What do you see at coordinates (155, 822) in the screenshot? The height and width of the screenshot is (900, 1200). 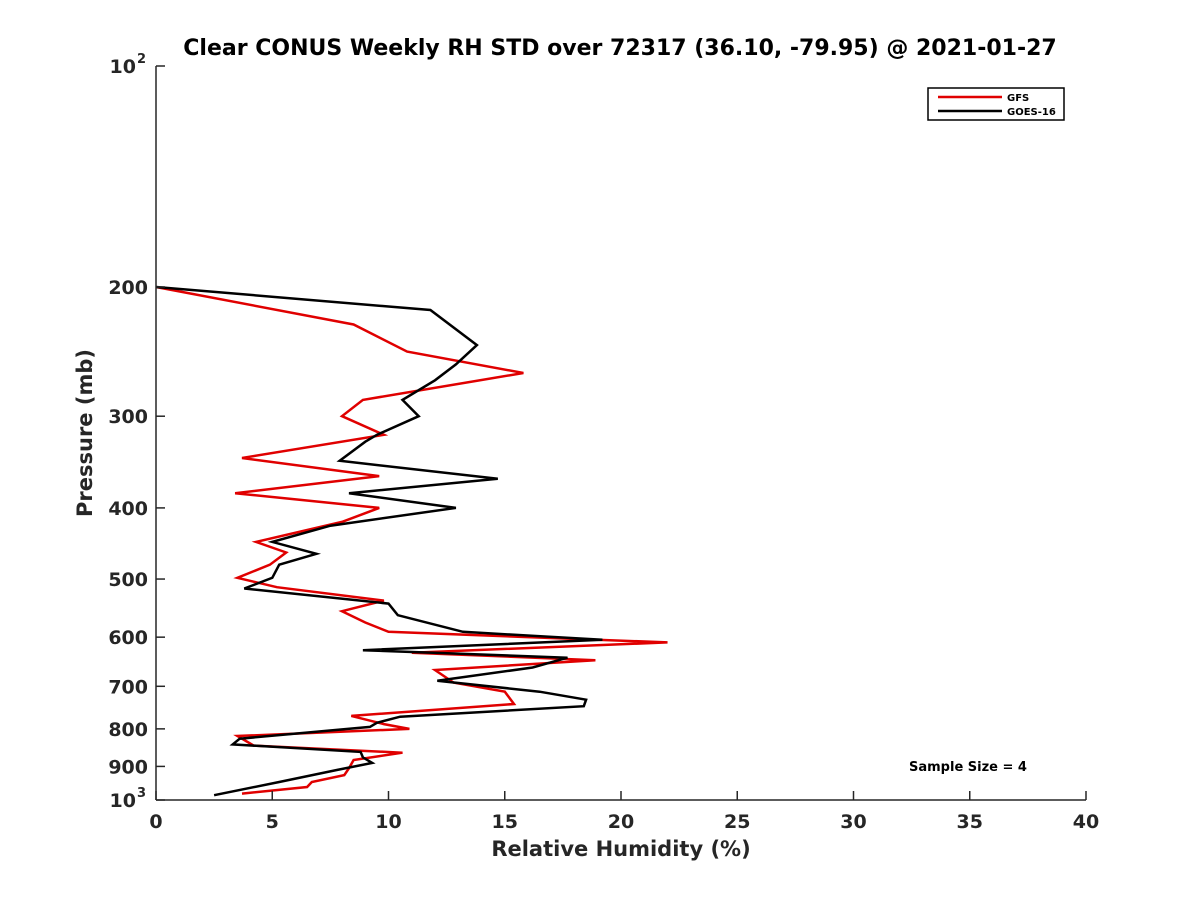 I see `x-tick-label: 0` at bounding box center [155, 822].